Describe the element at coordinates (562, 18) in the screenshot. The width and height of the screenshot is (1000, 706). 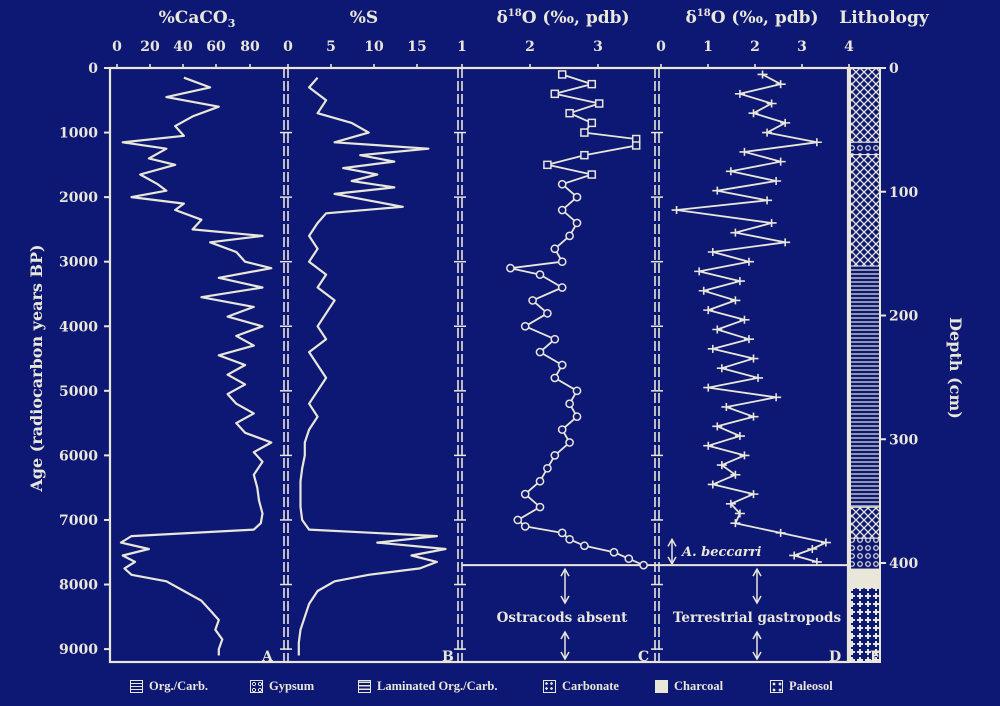
I see `panel-c-title: δ18O (‰, pdb)` at that location.